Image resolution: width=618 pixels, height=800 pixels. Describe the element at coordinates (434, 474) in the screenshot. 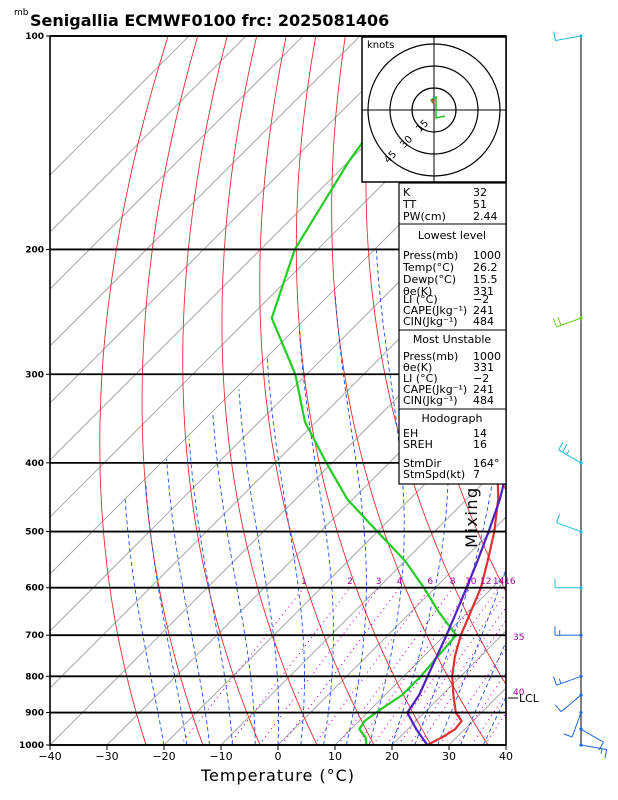

I see `stmspd-label: StmSpd(kt)` at that location.